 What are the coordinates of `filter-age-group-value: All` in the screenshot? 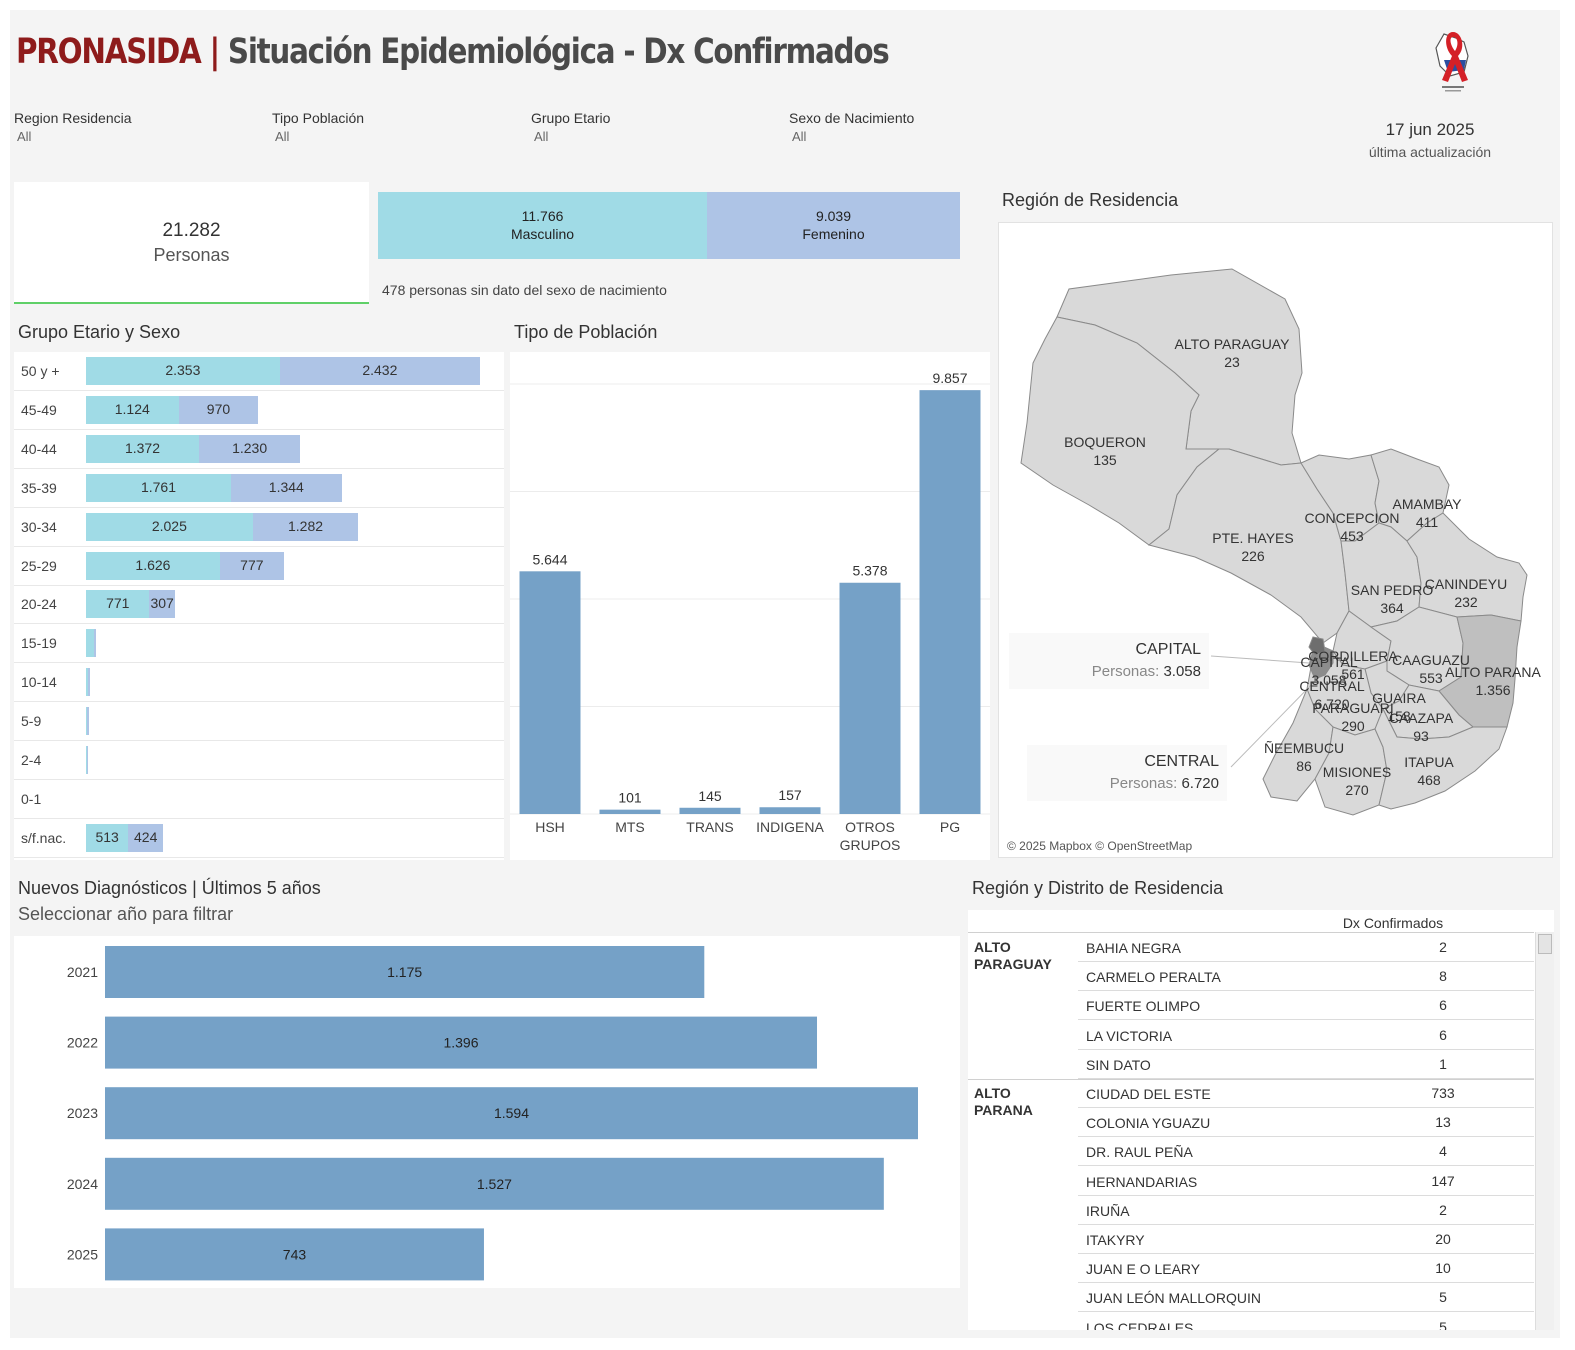 It's located at (541, 136).